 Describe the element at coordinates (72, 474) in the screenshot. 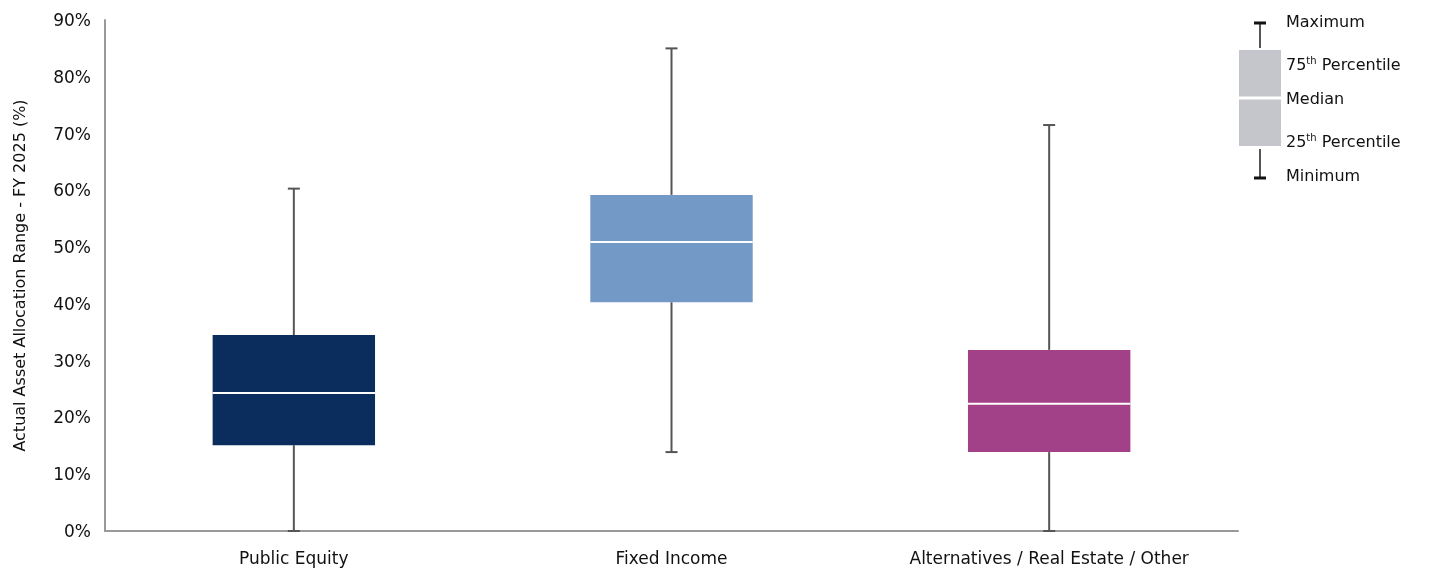

I see `y-tick-label: 10%` at that location.